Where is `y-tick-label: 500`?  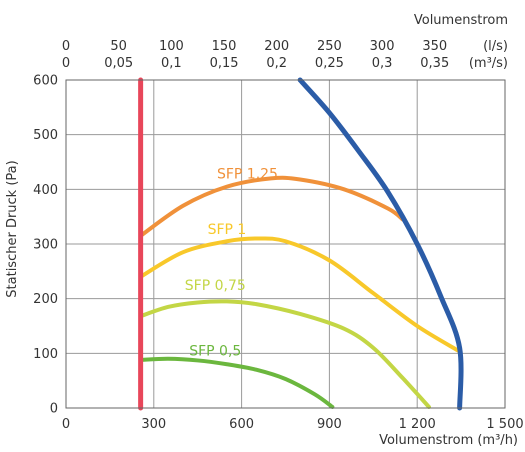
y-tick-label: 500 is located at coordinates (45, 135).